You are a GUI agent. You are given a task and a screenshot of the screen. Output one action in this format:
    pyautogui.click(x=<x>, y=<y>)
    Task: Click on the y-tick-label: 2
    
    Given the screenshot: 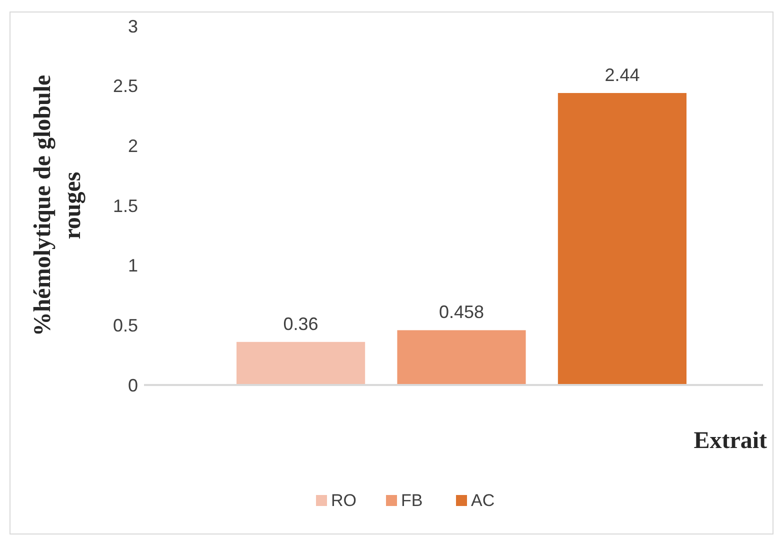 What is the action you would take?
    pyautogui.click(x=133, y=146)
    